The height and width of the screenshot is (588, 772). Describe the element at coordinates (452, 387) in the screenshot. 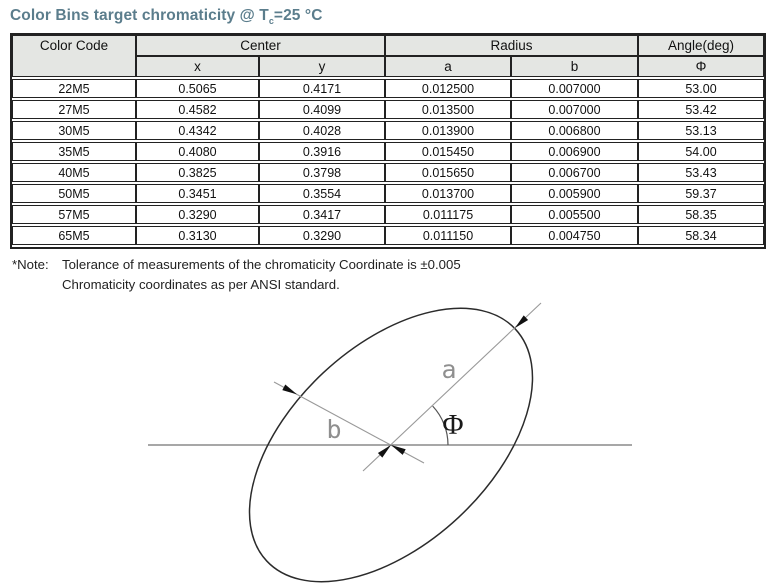

I see `major-axis-line` at that location.